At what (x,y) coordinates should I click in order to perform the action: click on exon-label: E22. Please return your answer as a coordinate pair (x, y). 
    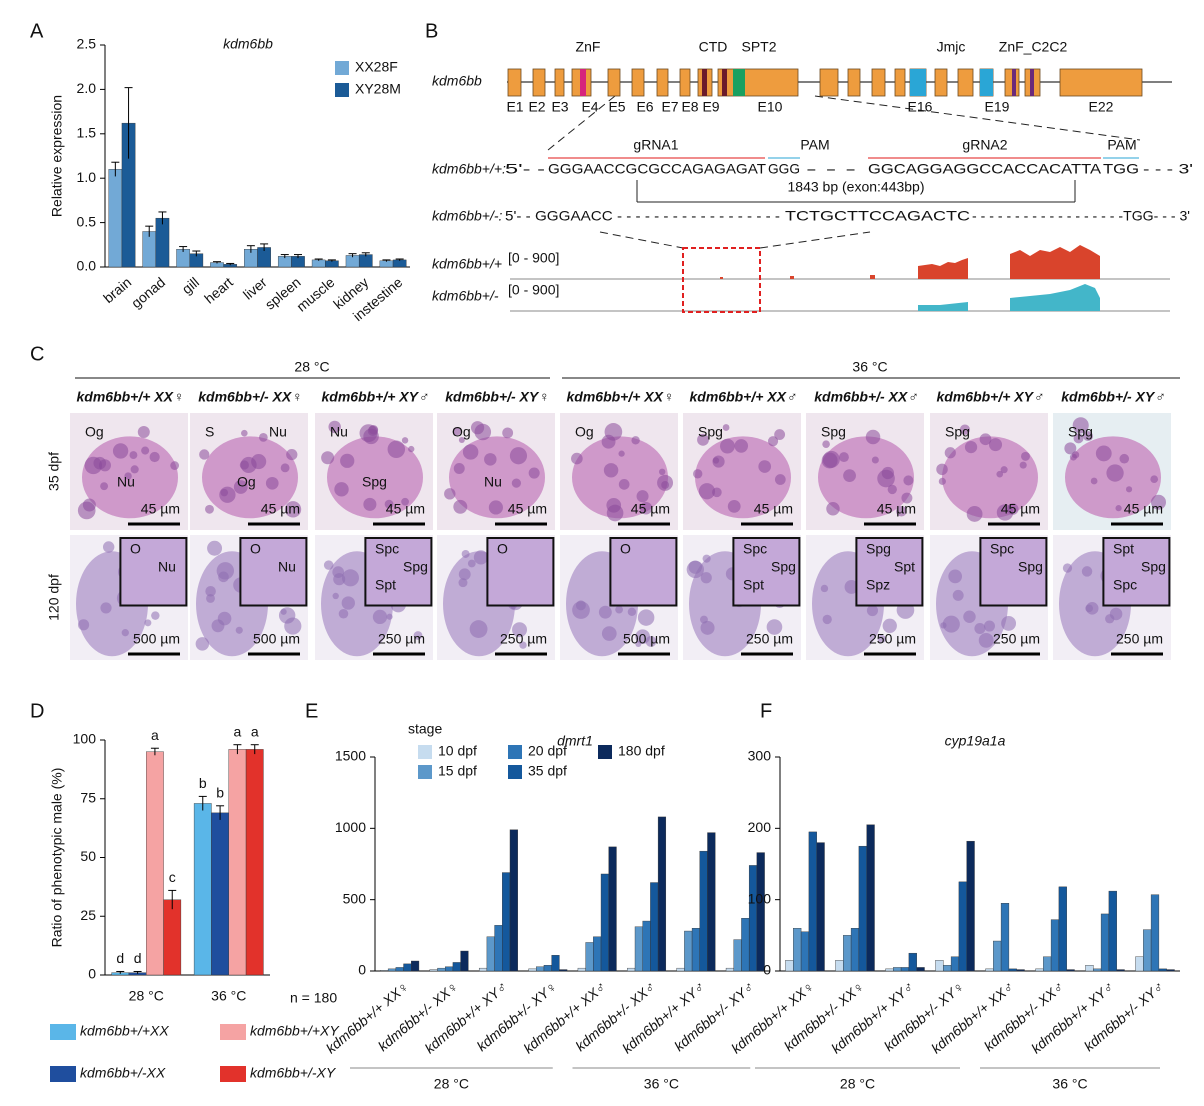
    Looking at the image, I should click on (1101, 107).